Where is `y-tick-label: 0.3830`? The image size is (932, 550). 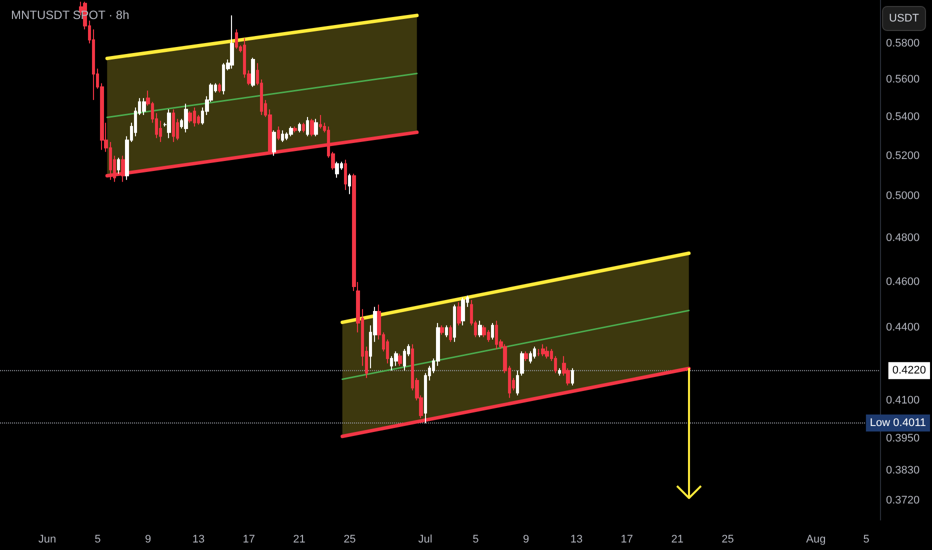
y-tick-label: 0.3830 is located at coordinates (903, 470).